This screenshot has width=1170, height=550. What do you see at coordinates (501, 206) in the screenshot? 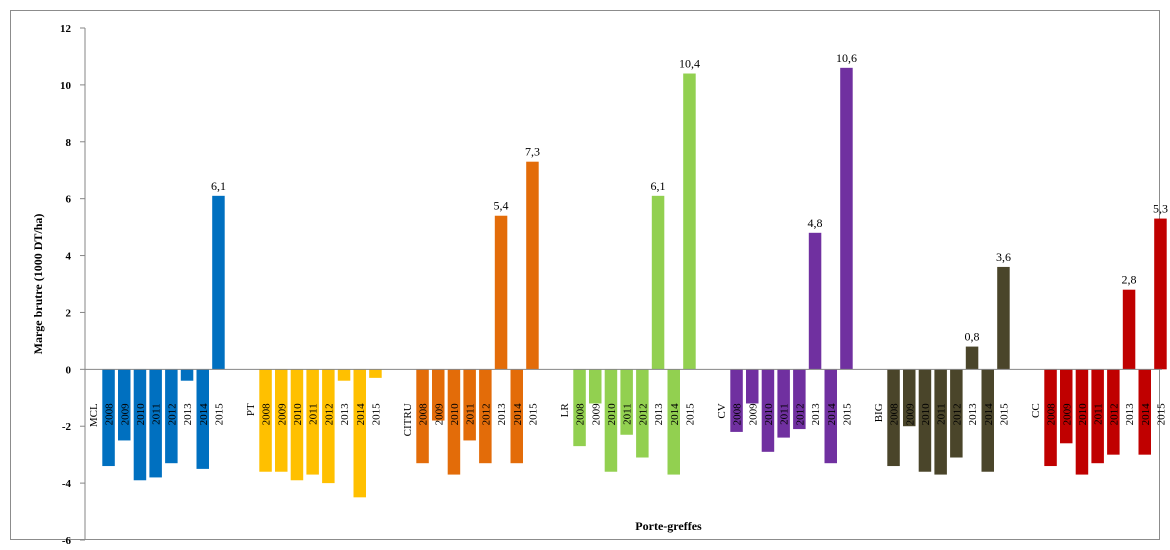
I see `data-label: 5,4` at bounding box center [501, 206].